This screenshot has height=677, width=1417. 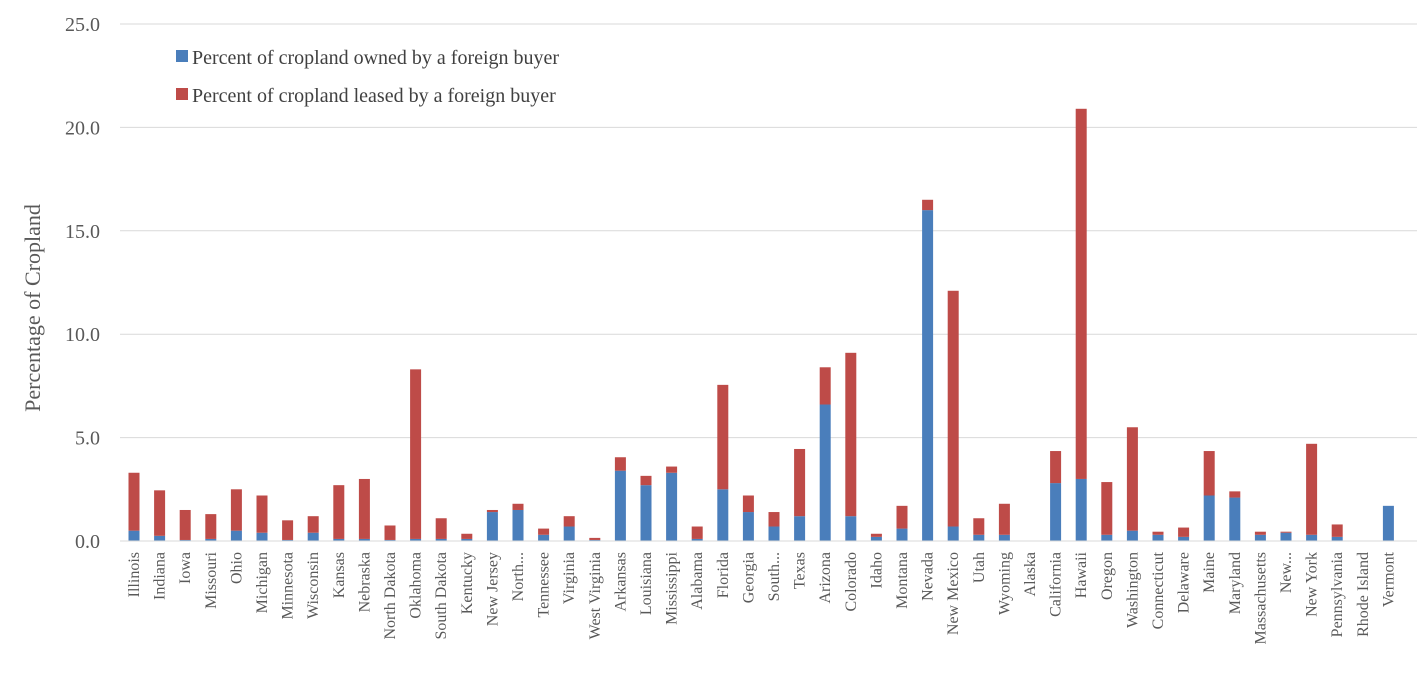 What do you see at coordinates (697, 581) in the screenshot?
I see `x-category-label: Alabama` at bounding box center [697, 581].